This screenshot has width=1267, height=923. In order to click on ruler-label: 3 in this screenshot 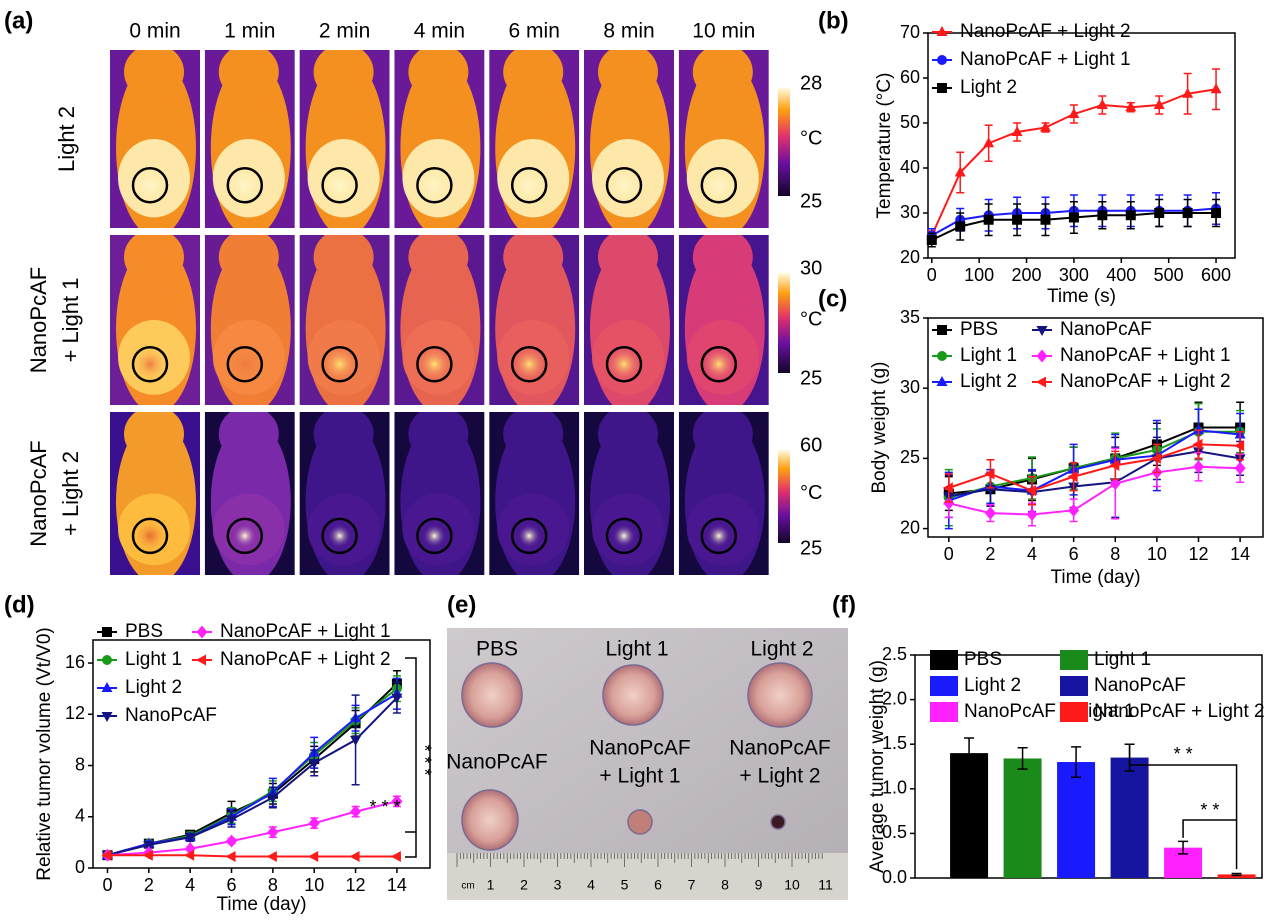, I will do `click(558, 885)`.